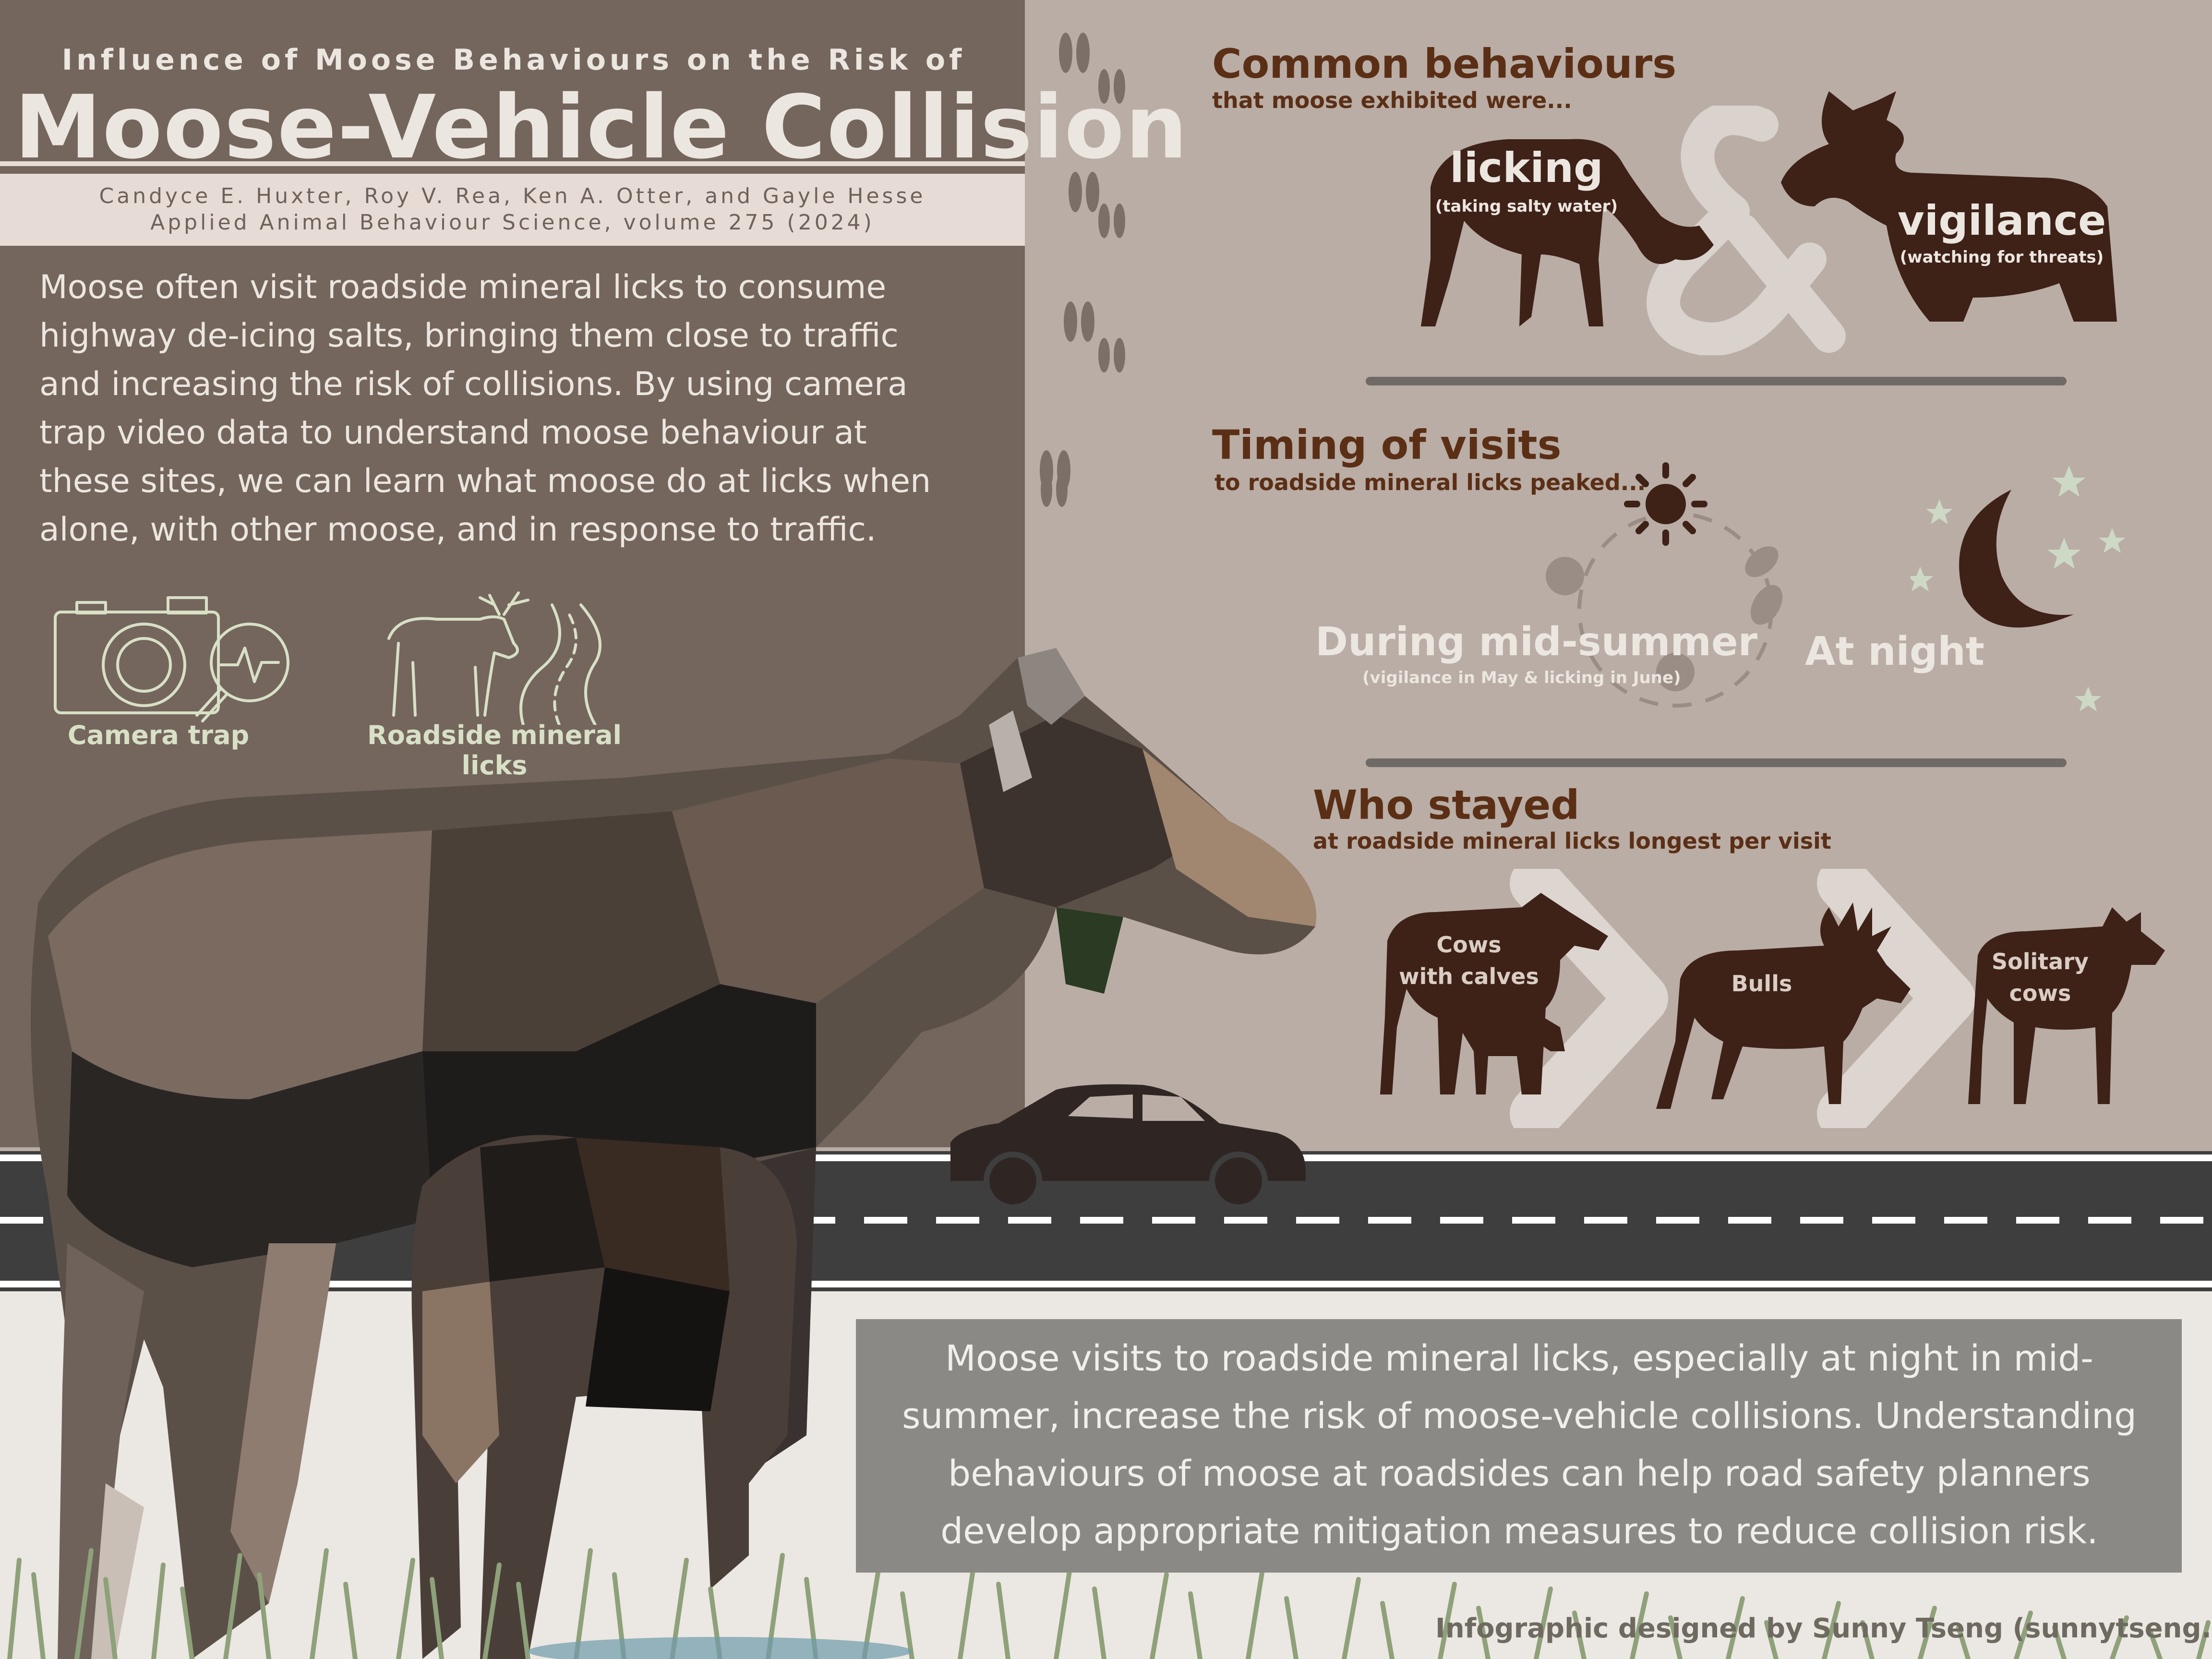 The image size is (2212, 1659). What do you see at coordinates (2001, 257) in the screenshot?
I see `vigilance-note: (watching for threats)` at bounding box center [2001, 257].